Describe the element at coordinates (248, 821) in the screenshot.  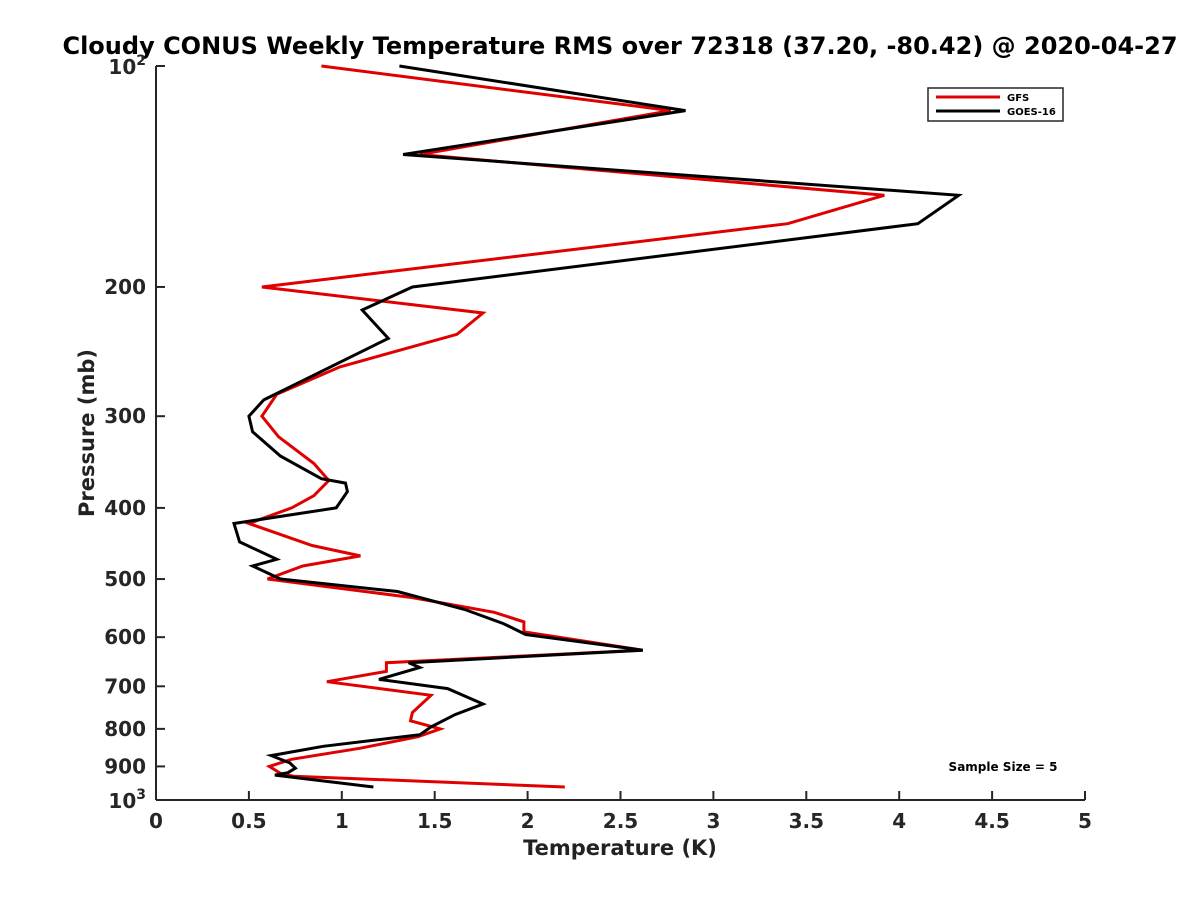
I see `x-tick-label: 0.5` at that location.